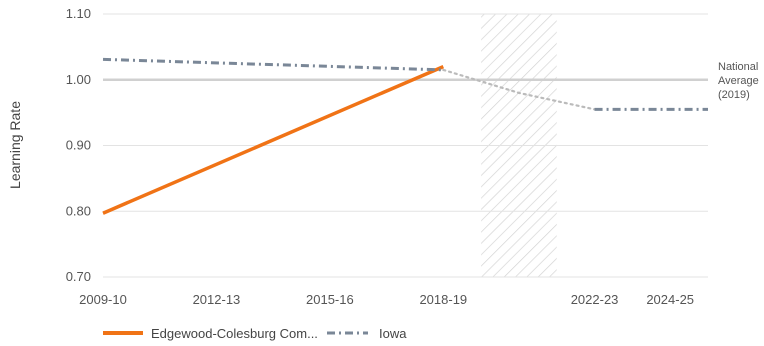 The width and height of the screenshot is (764, 346). I want to click on x-tick-label: 2022-23, so click(595, 299).